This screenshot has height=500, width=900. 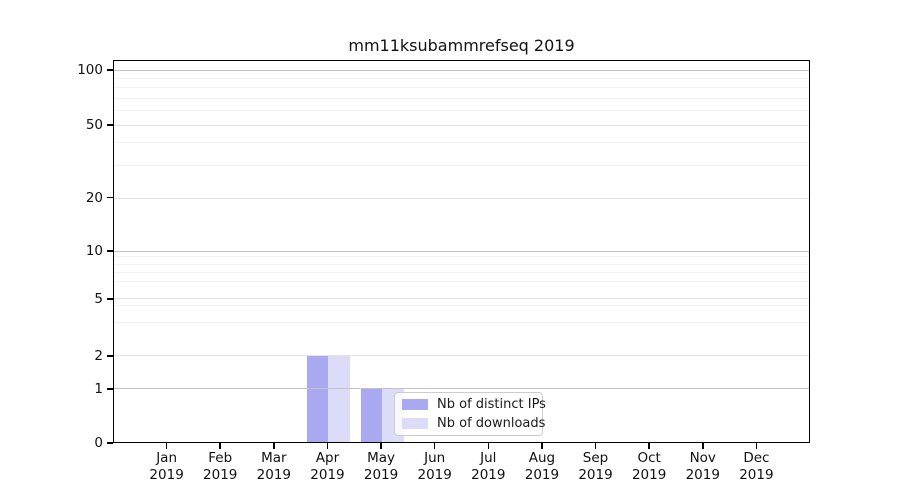 I want to click on x-tick-month: Dec, so click(x=756, y=458).